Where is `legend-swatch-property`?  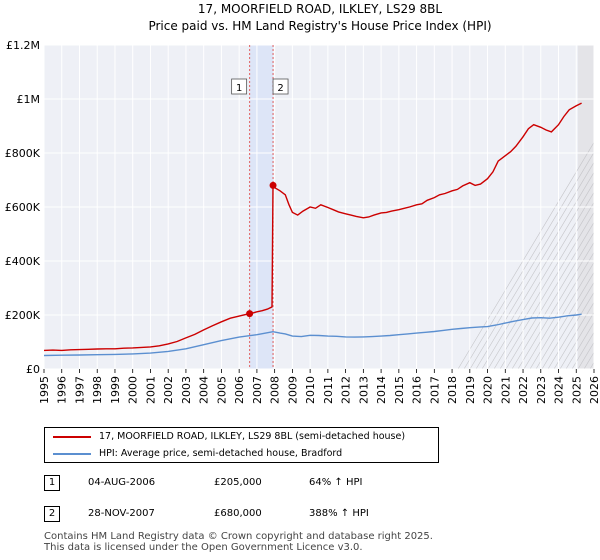 legend-swatch-property is located at coordinates (72, 437).